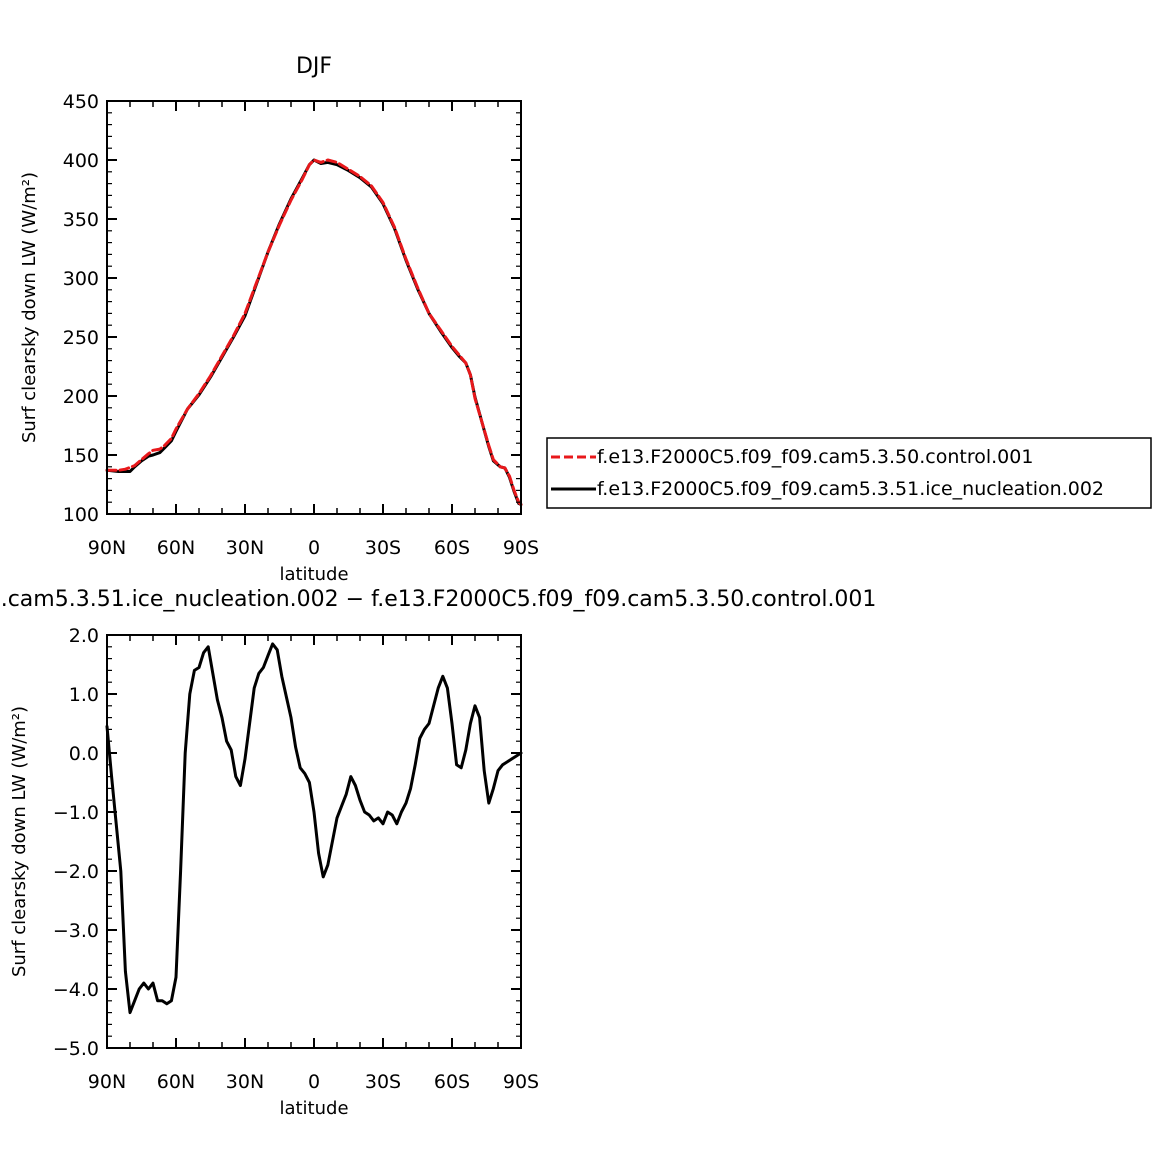 Image resolution: width=1169 pixels, height=1169 pixels. What do you see at coordinates (81, 279) in the screenshot?
I see `top-y-tick-label: 300` at bounding box center [81, 279].